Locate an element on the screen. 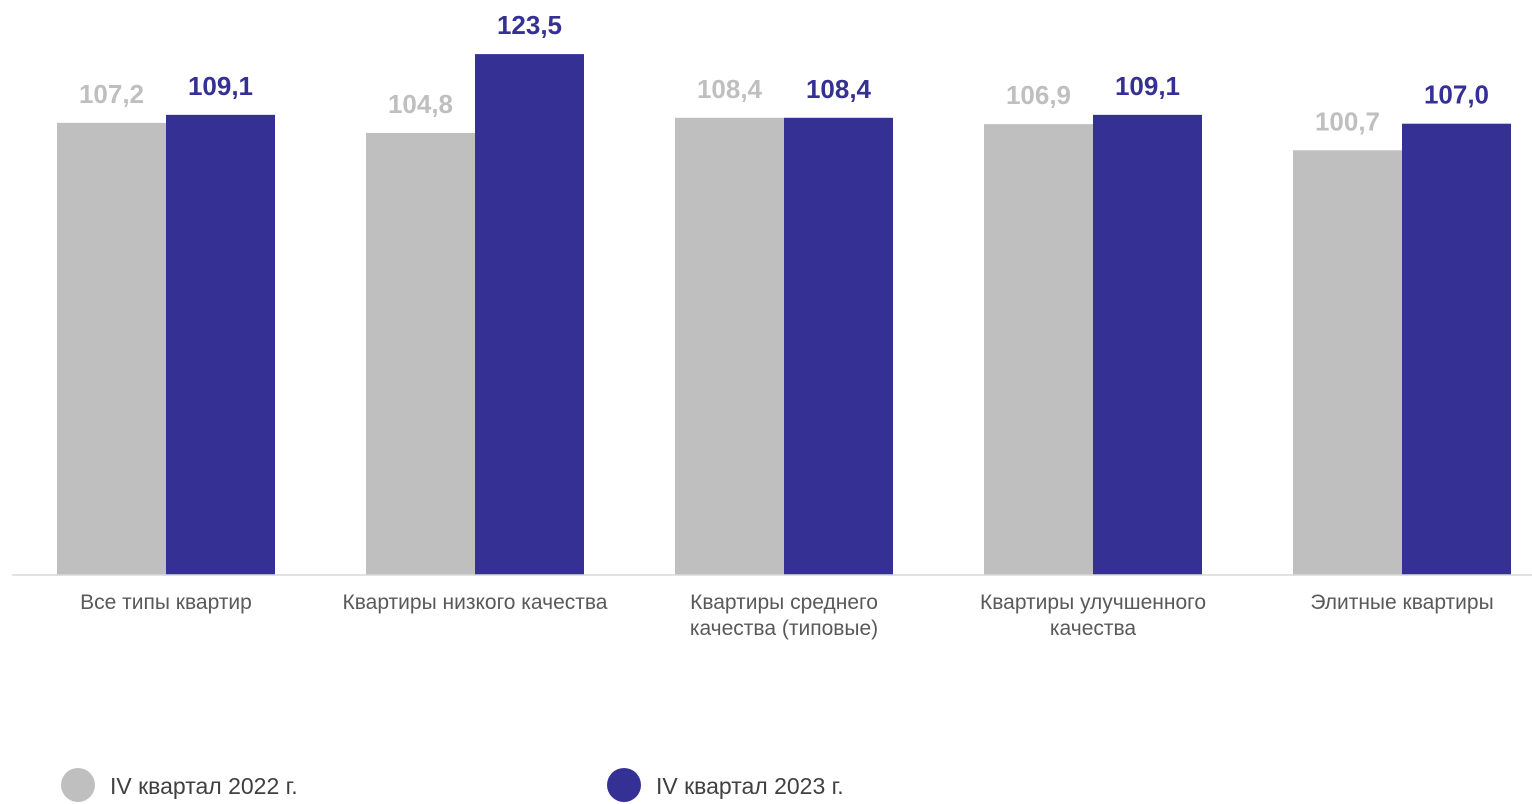  category-label-line: Квартиры улучшенного is located at coordinates (1093, 602).